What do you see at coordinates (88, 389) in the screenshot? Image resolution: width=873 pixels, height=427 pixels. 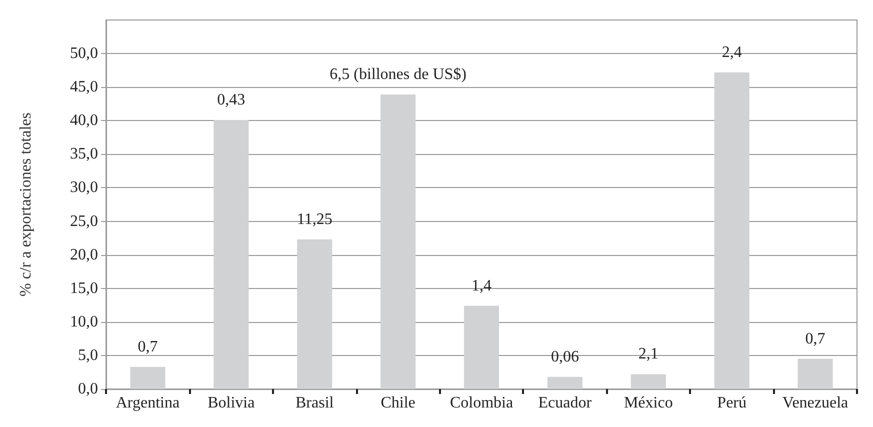 I see `y-tick-label: 0,0` at bounding box center [88, 389].